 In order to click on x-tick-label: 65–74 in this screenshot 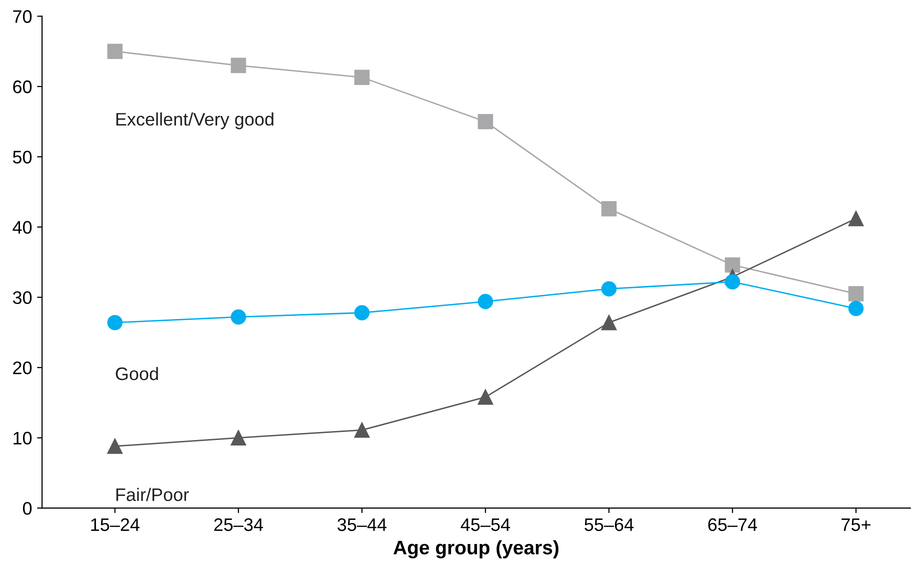, I will do `click(733, 525)`.